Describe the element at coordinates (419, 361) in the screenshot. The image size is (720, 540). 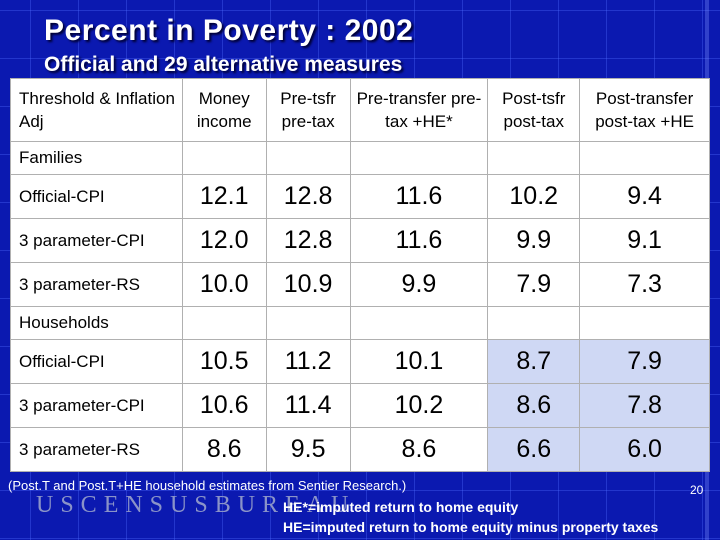
I see `table-cell: 10.1` at that location.